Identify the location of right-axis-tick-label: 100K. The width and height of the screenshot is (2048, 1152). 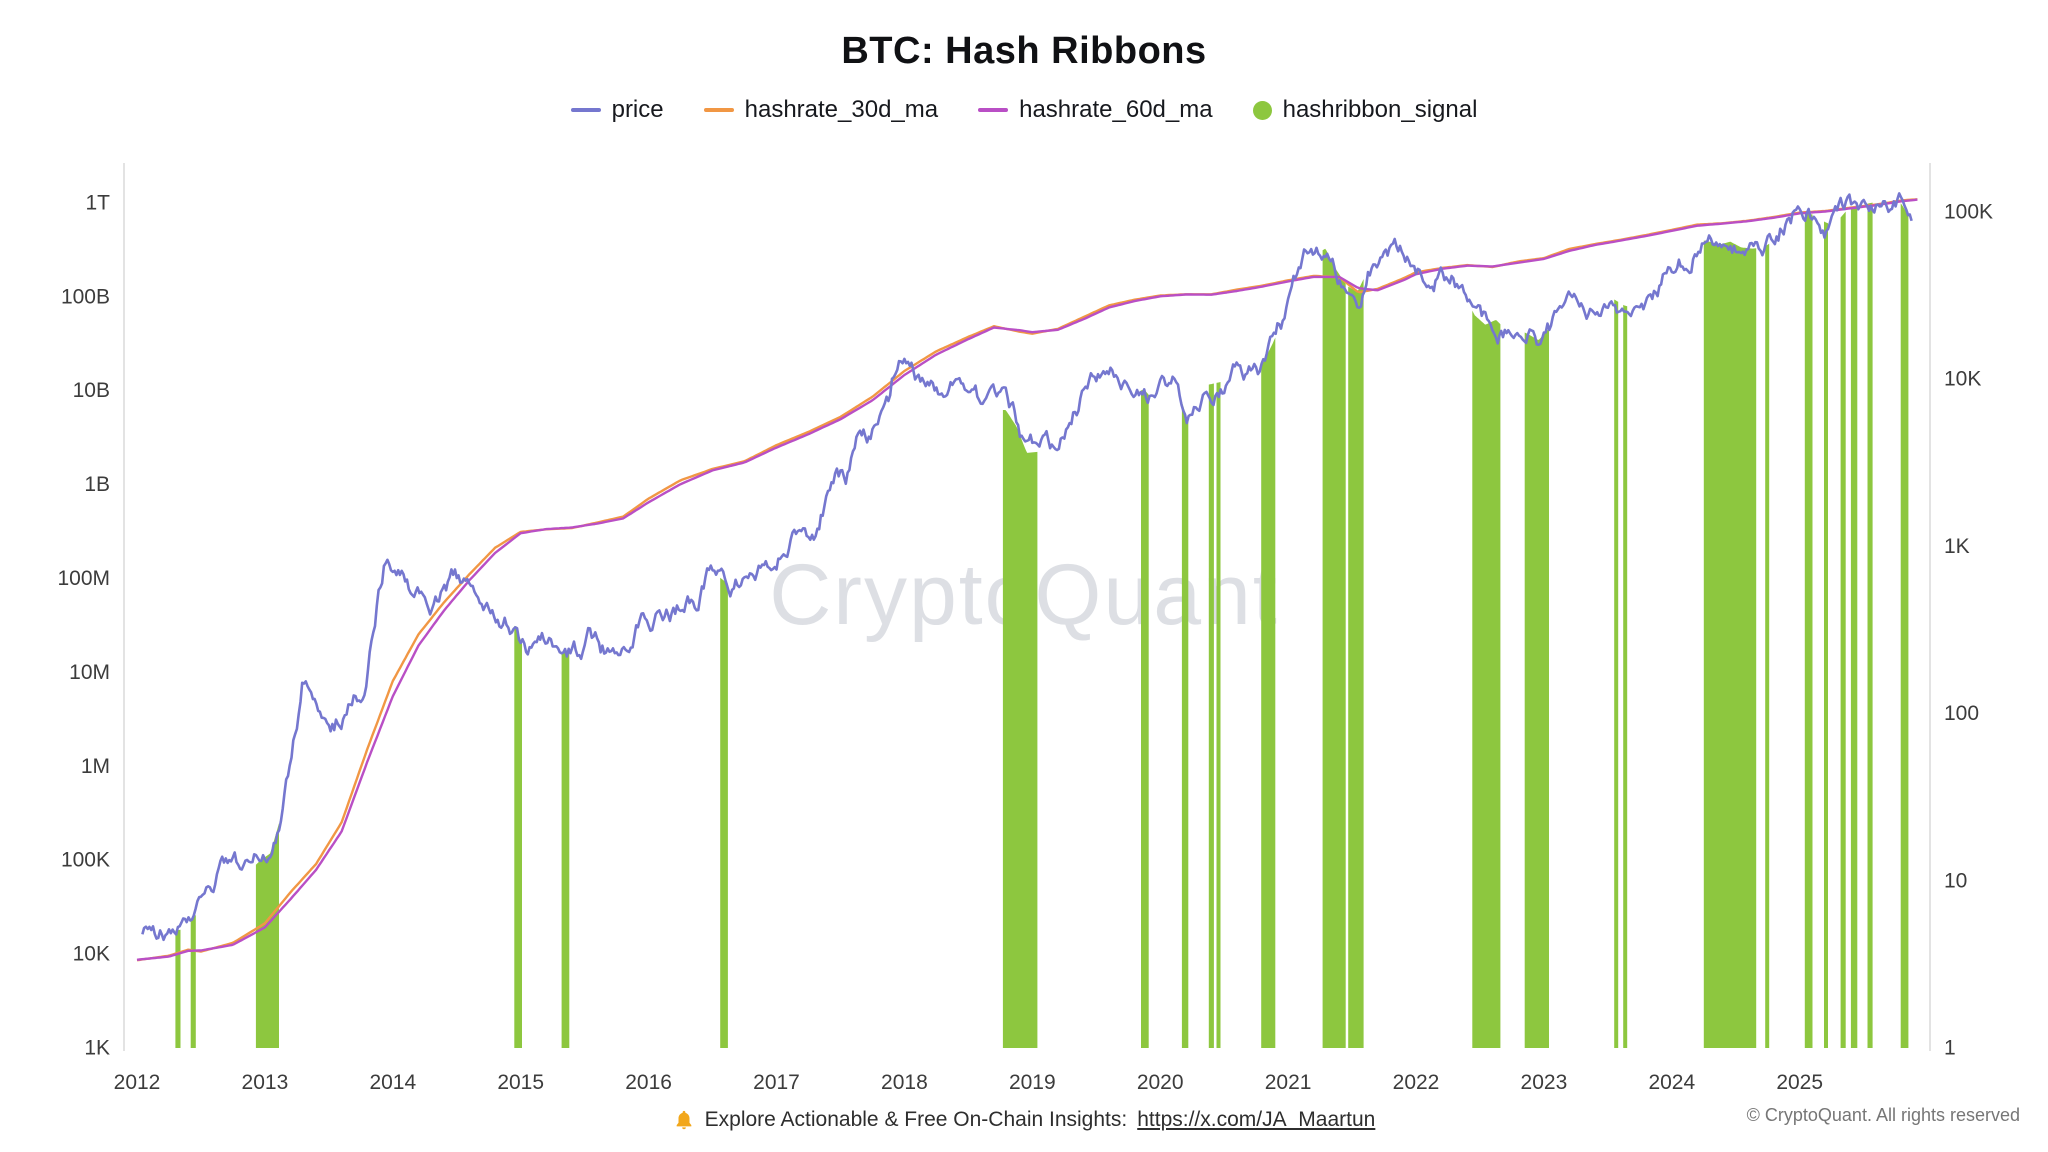
(1968, 212).